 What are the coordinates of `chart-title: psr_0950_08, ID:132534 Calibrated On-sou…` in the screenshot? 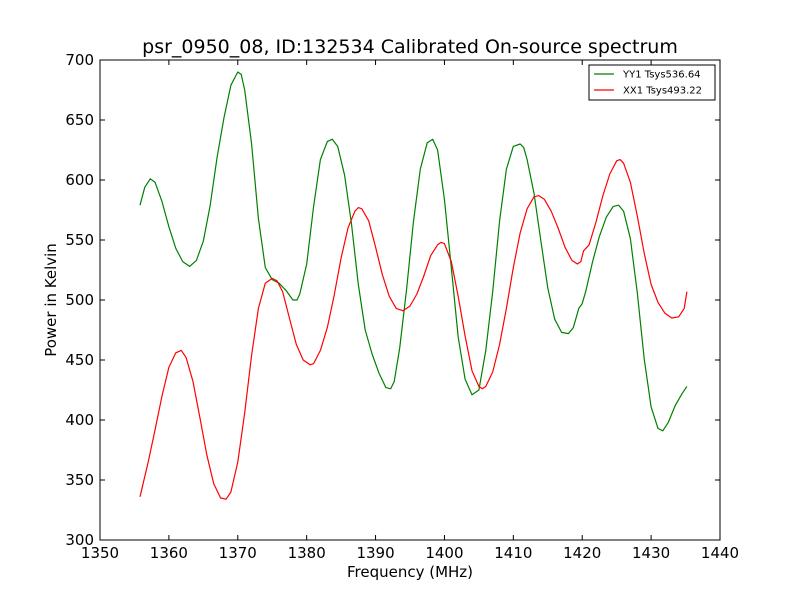 It's located at (410, 47).